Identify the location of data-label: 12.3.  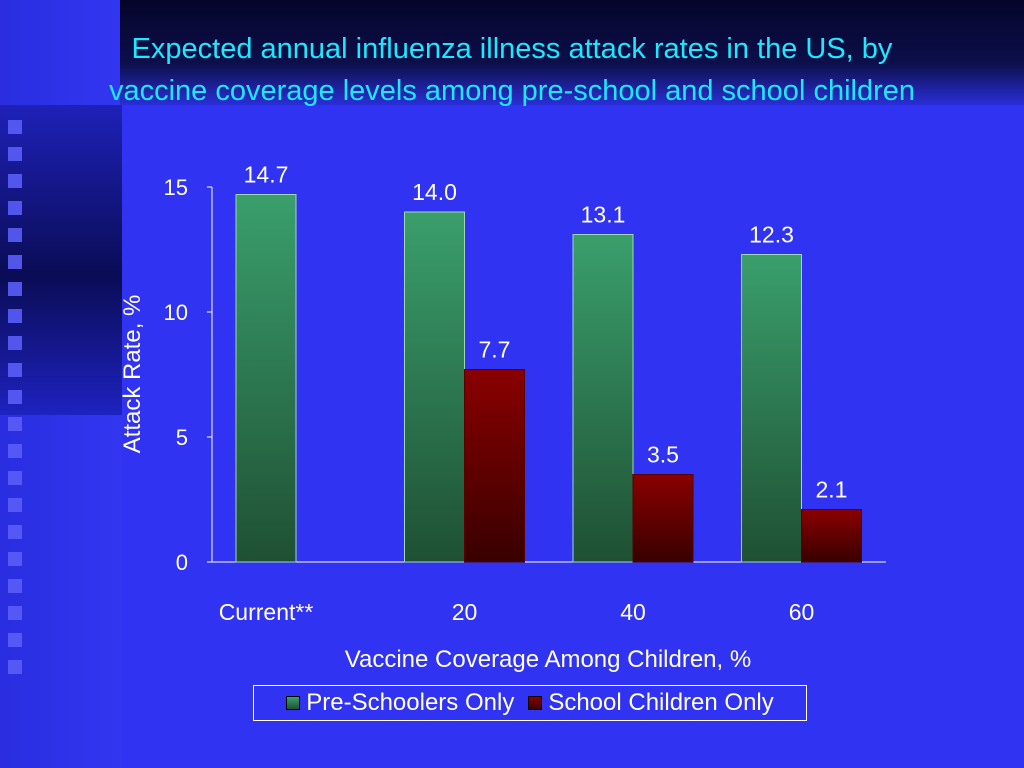
(771, 235).